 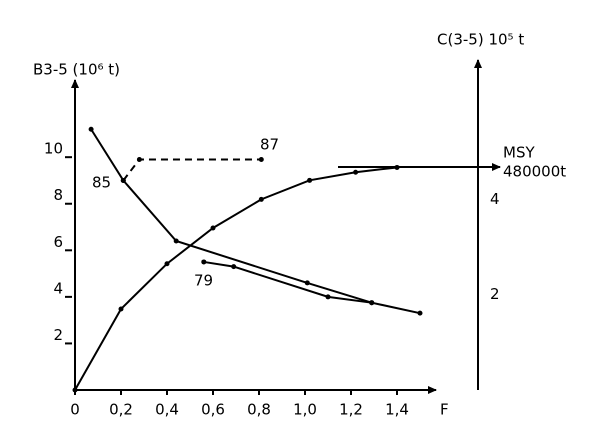 I want to click on y-tick-label: 8, so click(x=58, y=195).